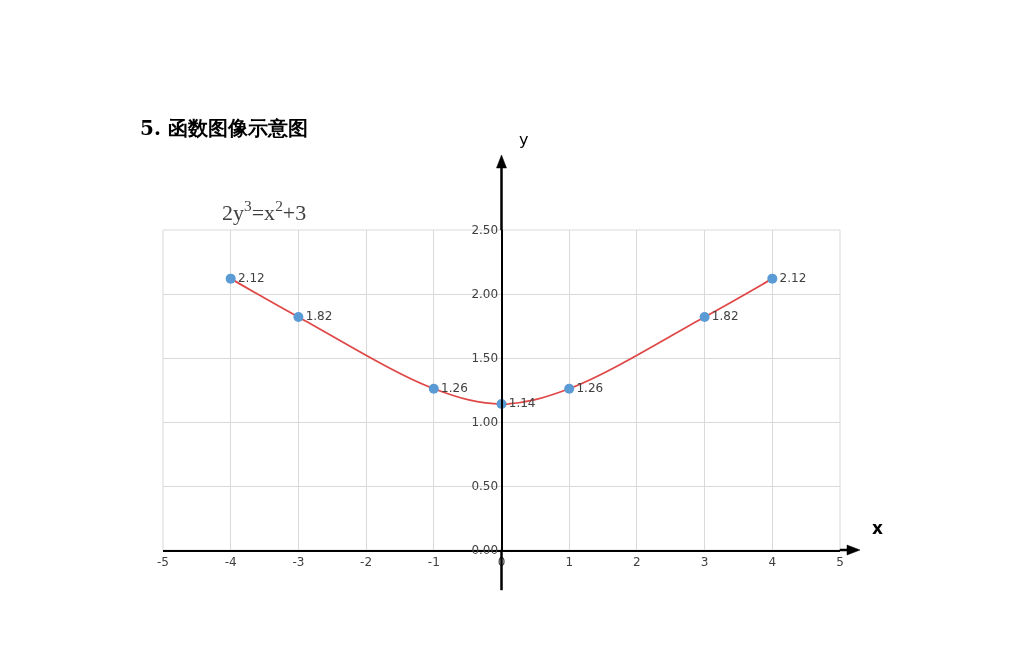 The height and width of the screenshot is (671, 1024). What do you see at coordinates (637, 562) in the screenshot?
I see `x-tick-label: 2` at bounding box center [637, 562].